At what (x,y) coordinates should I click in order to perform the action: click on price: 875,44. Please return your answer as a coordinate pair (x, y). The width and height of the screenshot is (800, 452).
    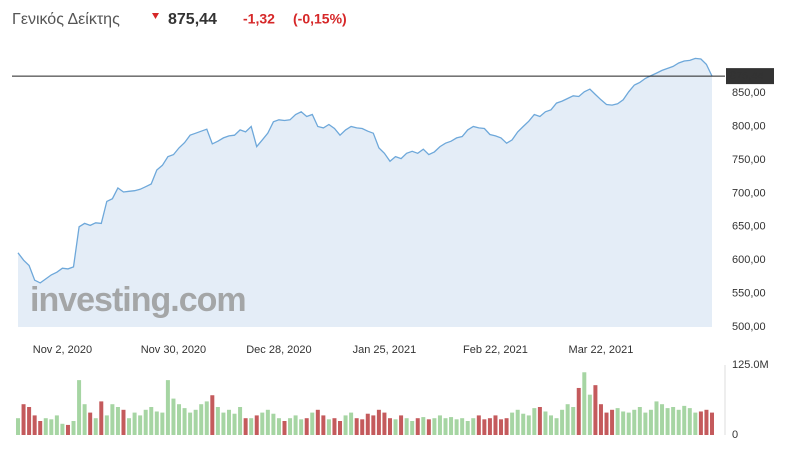
    Looking at the image, I should click on (192, 19).